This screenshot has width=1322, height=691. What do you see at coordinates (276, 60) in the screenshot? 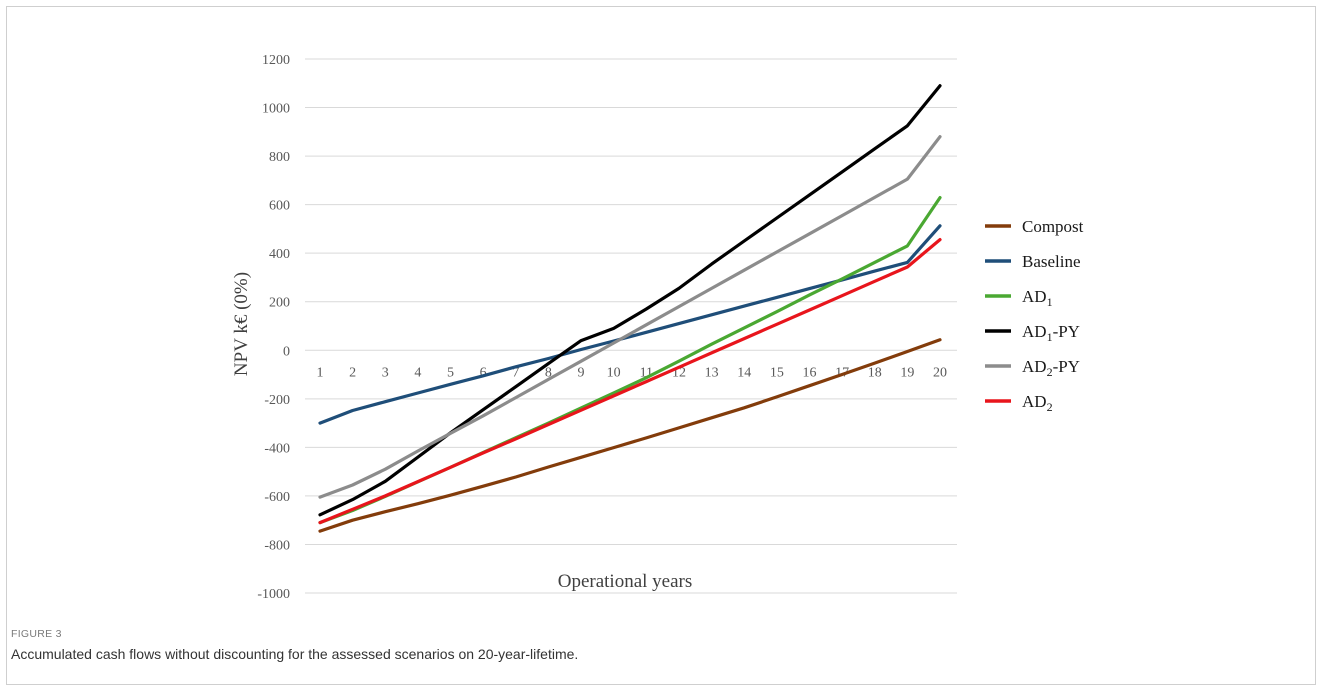
I see `y-tick-label: 1200` at bounding box center [276, 60].